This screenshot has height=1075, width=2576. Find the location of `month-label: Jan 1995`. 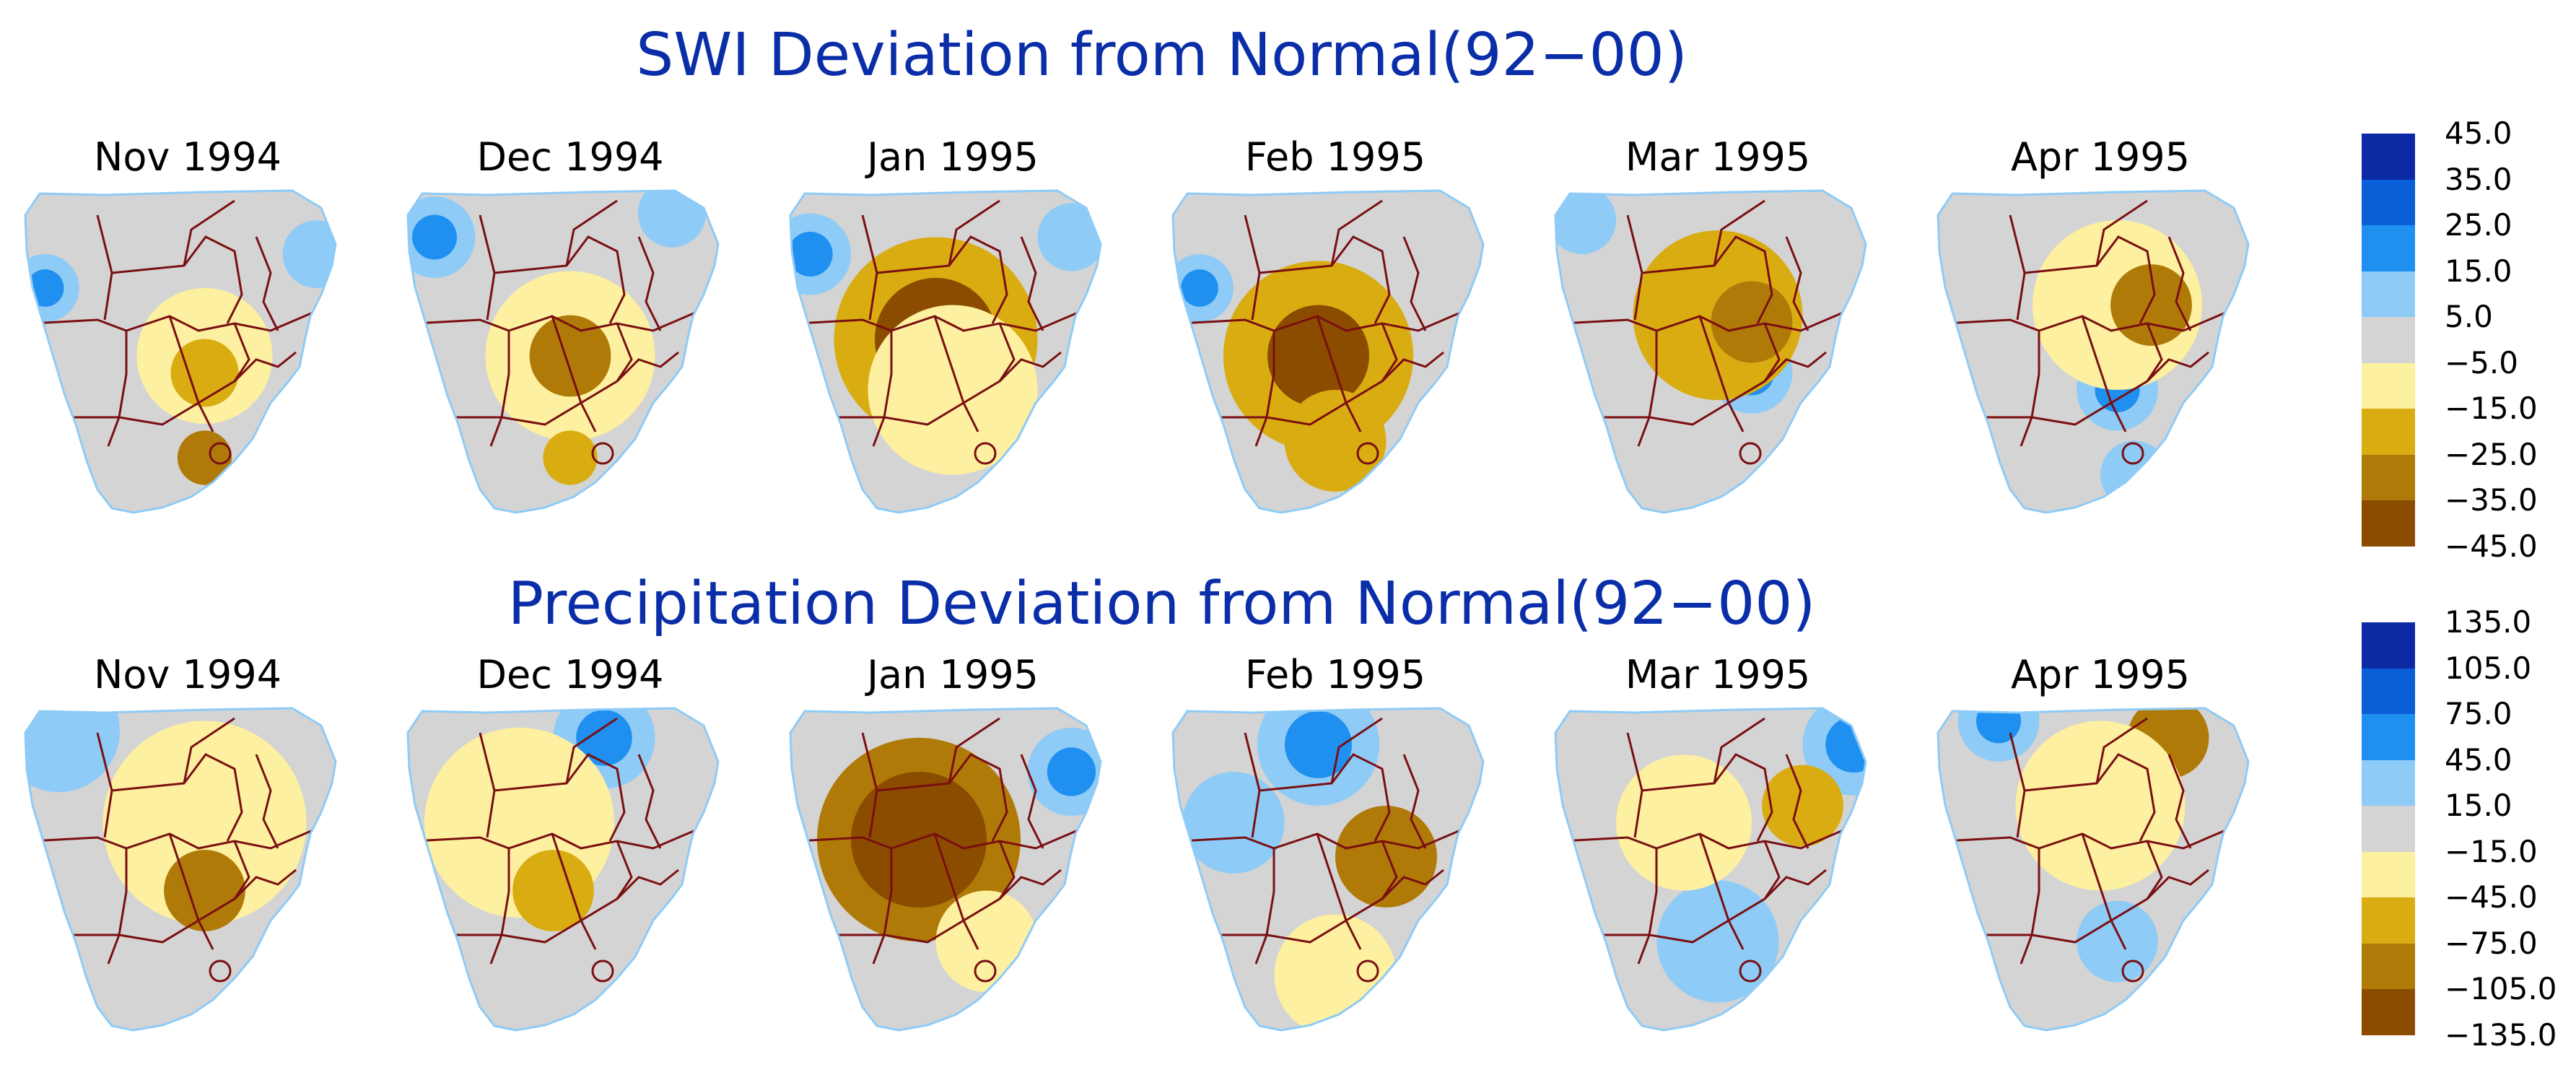

month-label: Jan 1995 is located at coordinates (953, 157).